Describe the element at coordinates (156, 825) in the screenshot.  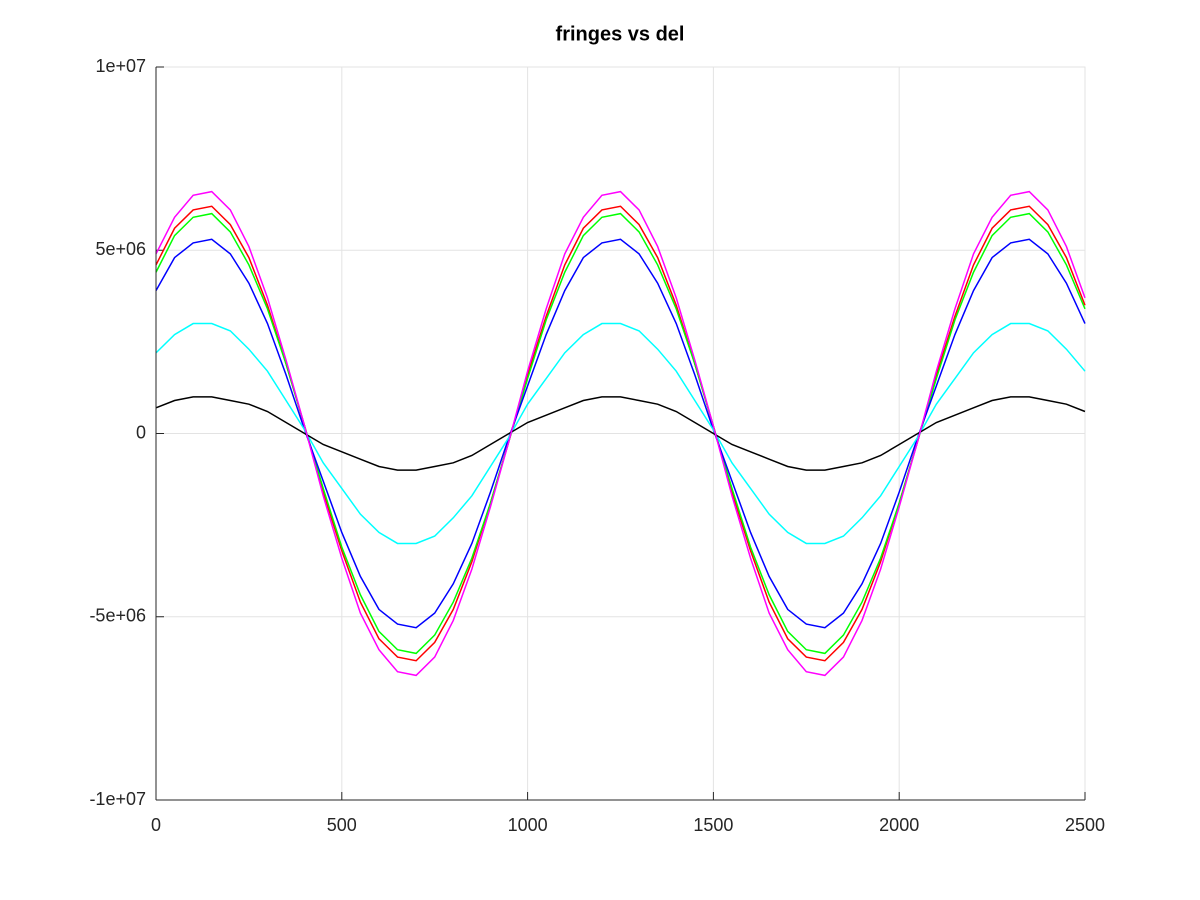
I see `x-tick-label: 0` at that location.